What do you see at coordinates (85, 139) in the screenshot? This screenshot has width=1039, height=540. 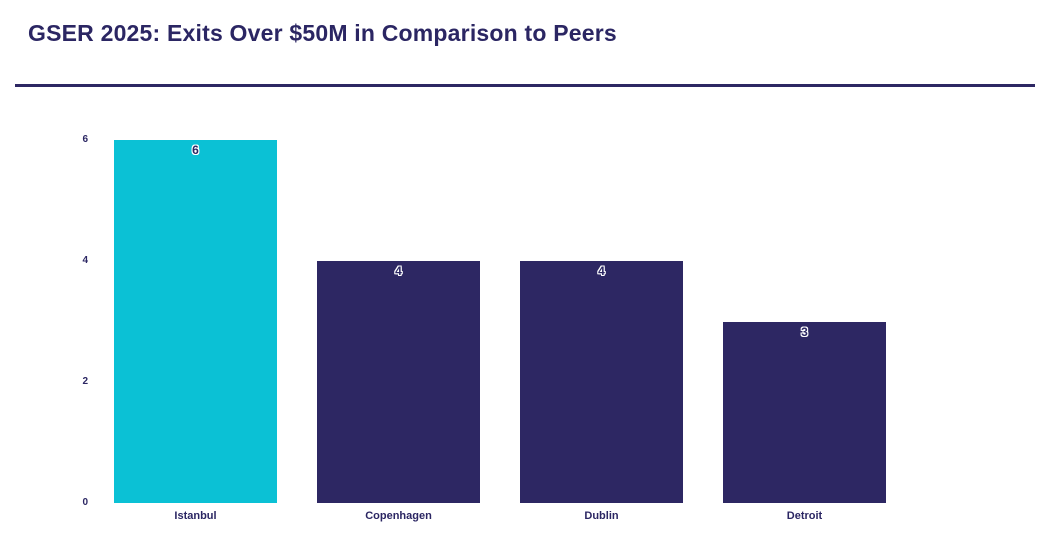 I see `y-axis-tick-label: 6` at bounding box center [85, 139].